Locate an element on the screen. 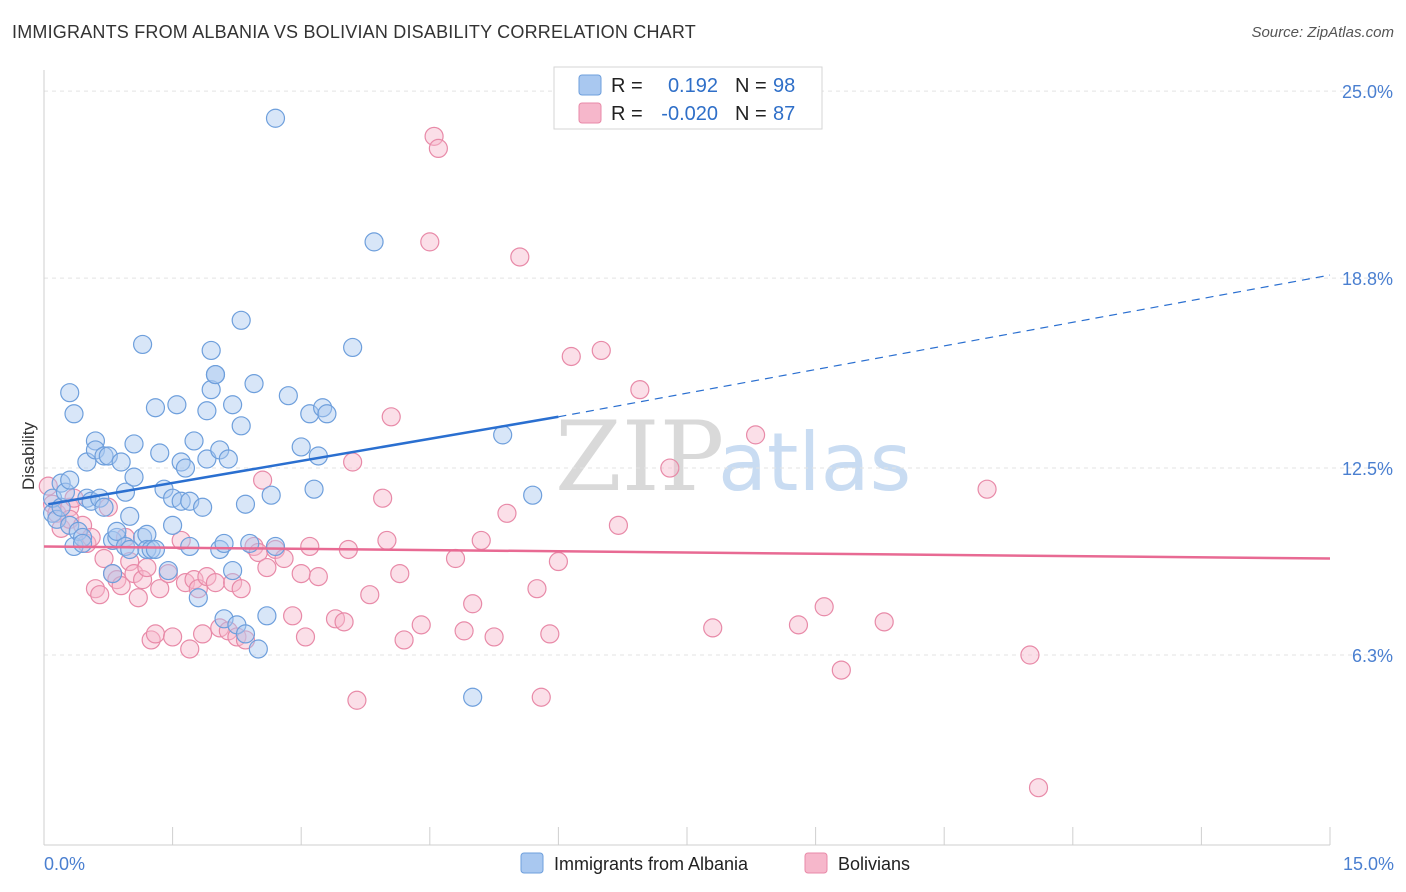 This screenshot has height=892, width=1406. bolivians-trend-line is located at coordinates (687, 552).